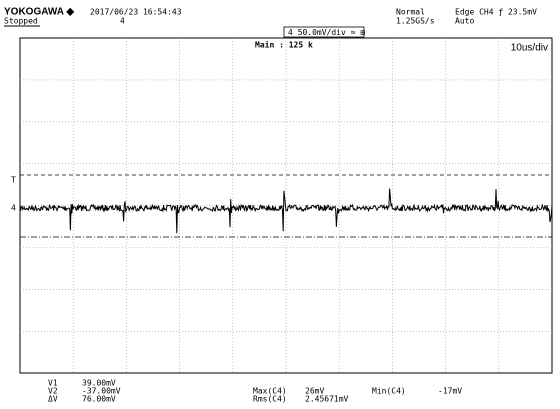 This screenshot has width=560, height=409. Describe the element at coordinates (39, 12) in the screenshot. I see `brand: YOKOGAWA ◆` at that location.